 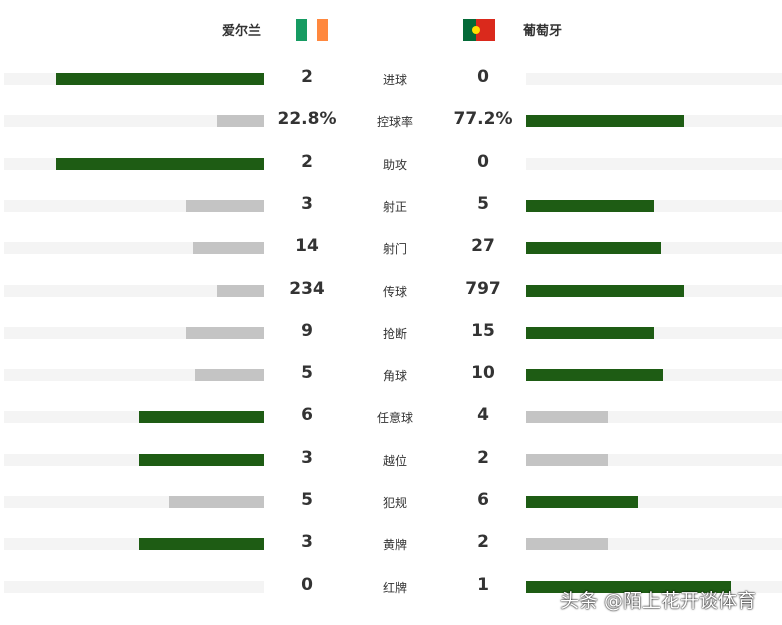 I want to click on watermark: 头条 @陌上花开谈体育, so click(x=658, y=601).